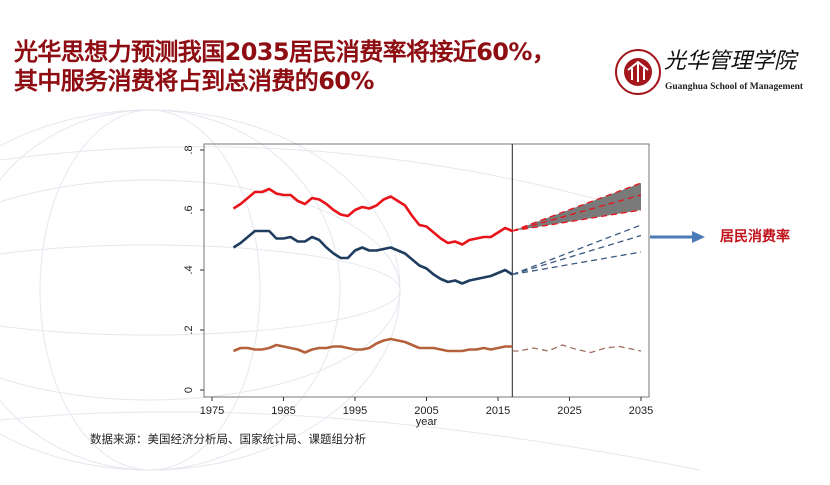  Describe the element at coordinates (698, 237) in the screenshot. I see `arrow-right-icon` at that location.